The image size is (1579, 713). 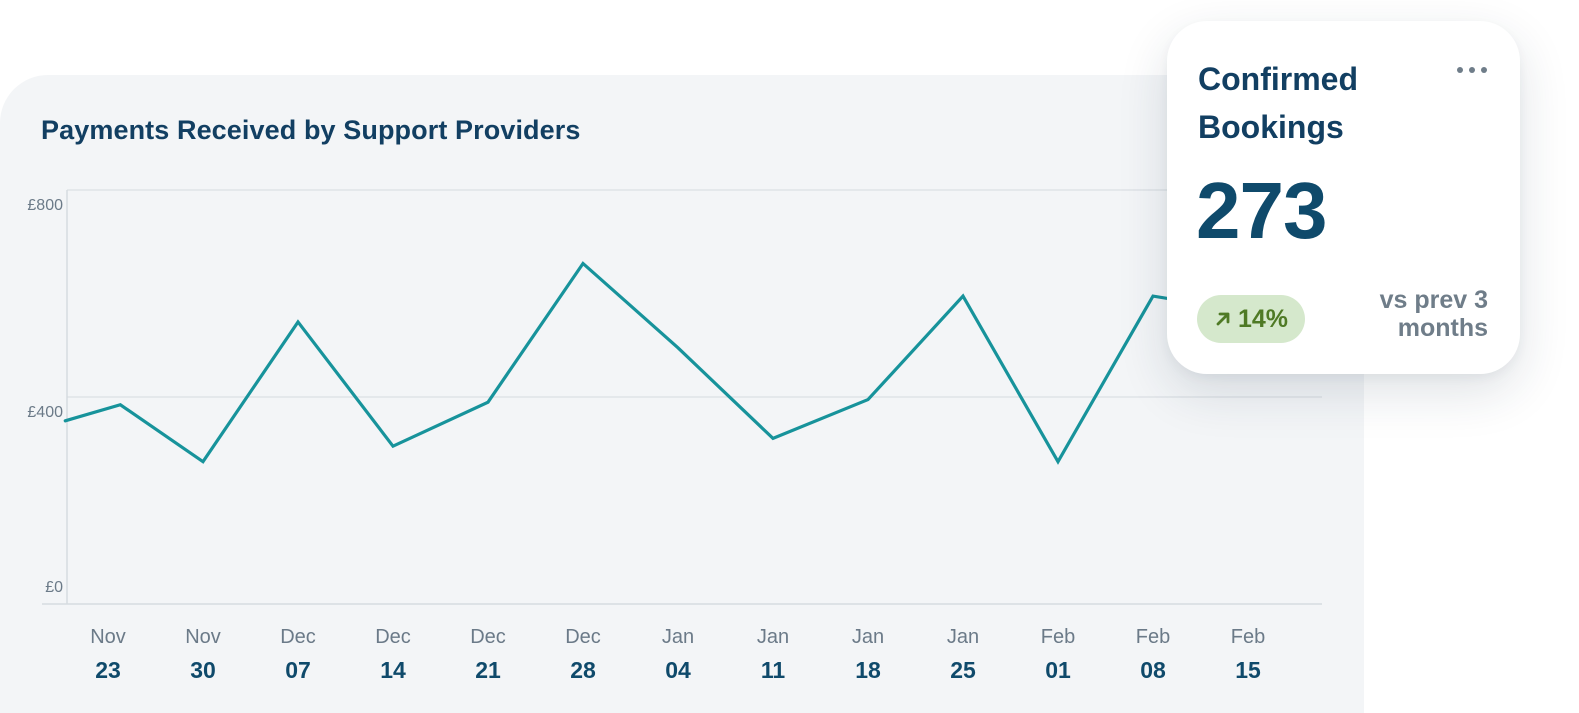 I want to click on change-badge: 14%, so click(x=1251, y=319).